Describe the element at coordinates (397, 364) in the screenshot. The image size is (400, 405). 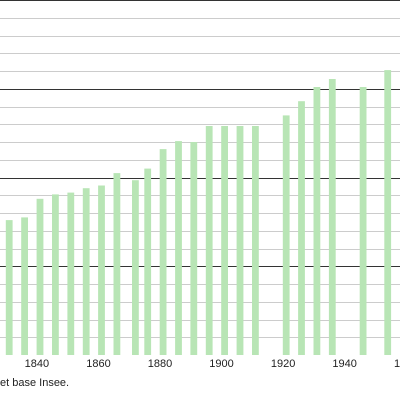
I see `x-tick-label: 1960` at that location.